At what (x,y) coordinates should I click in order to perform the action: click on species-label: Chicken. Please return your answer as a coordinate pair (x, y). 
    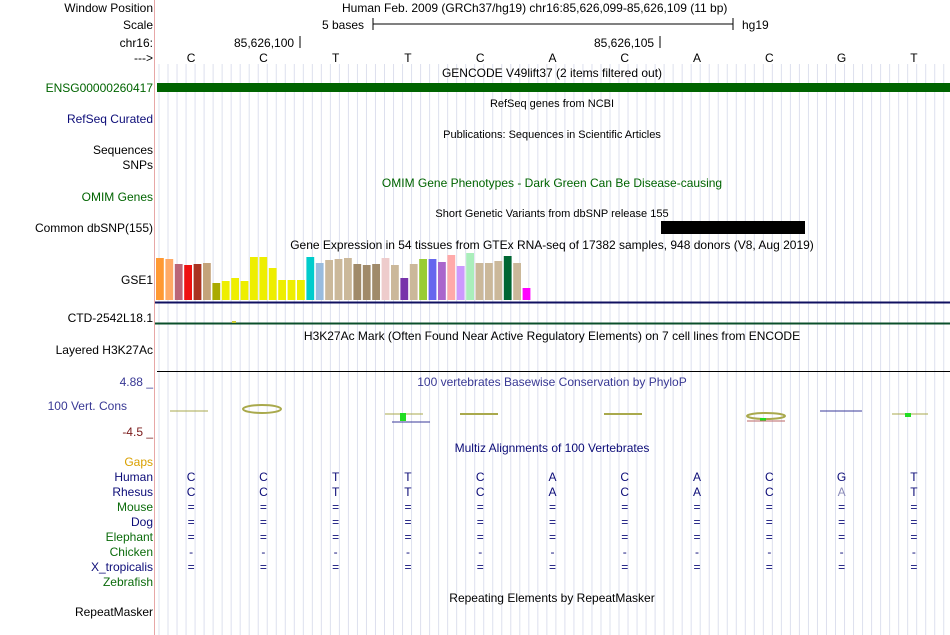
    Looking at the image, I should click on (131, 552).